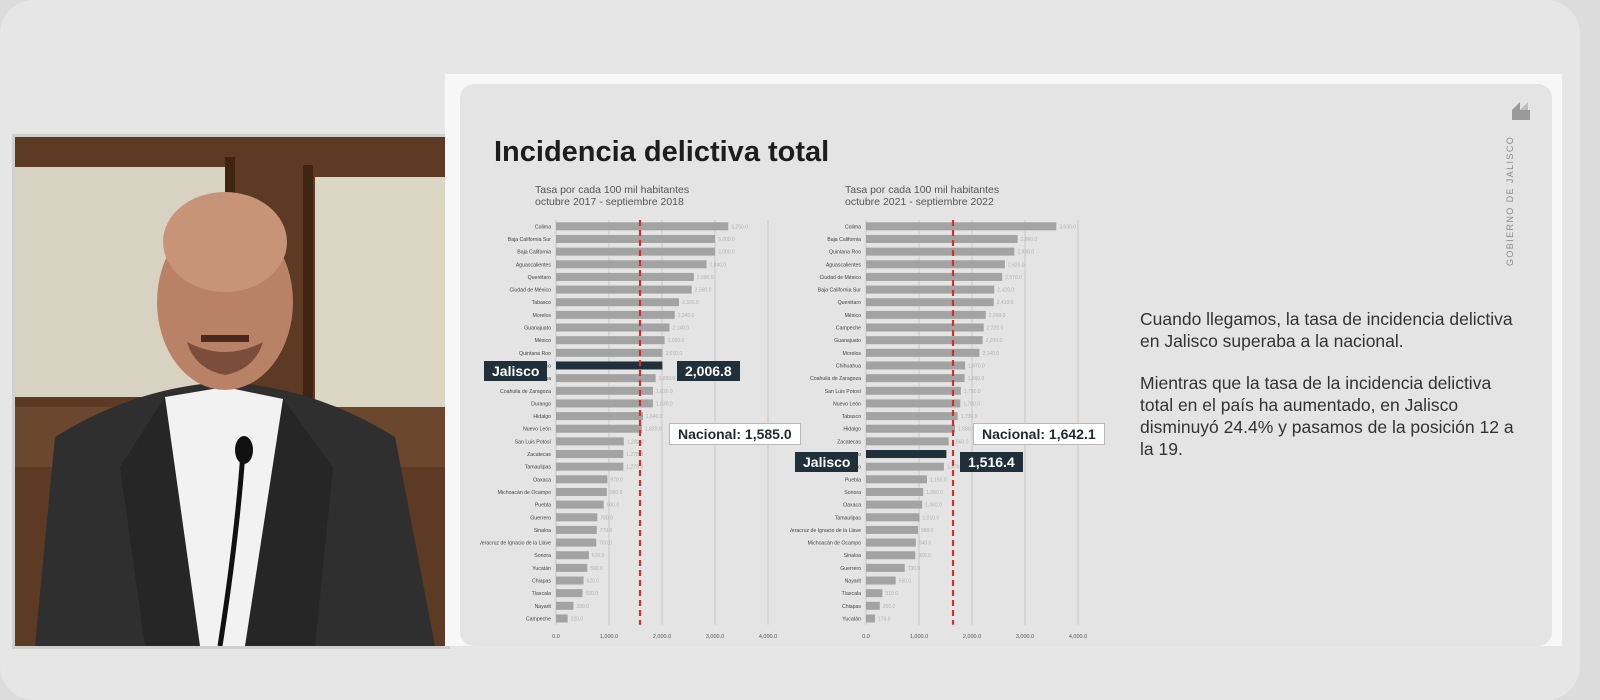 The width and height of the screenshot is (1600, 700). Describe the element at coordinates (577, 619) in the screenshot. I see `chart-1-value-label: 220.0` at that location.